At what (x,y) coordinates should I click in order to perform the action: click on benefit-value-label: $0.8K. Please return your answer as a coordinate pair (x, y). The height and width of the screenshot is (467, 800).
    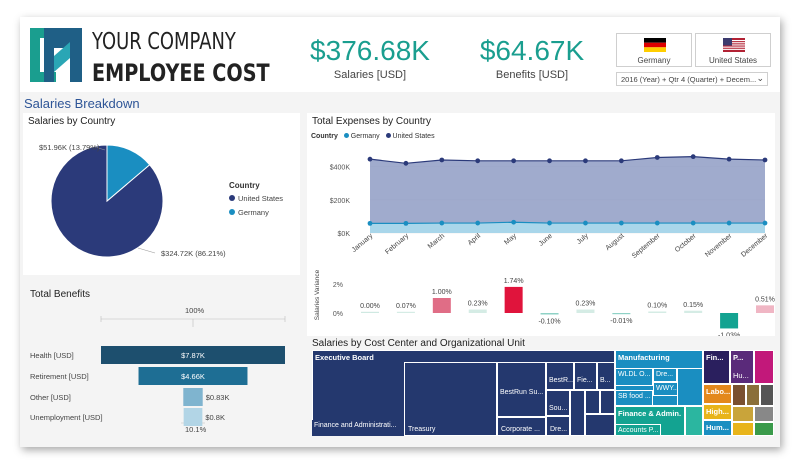
    Looking at the image, I should click on (215, 417).